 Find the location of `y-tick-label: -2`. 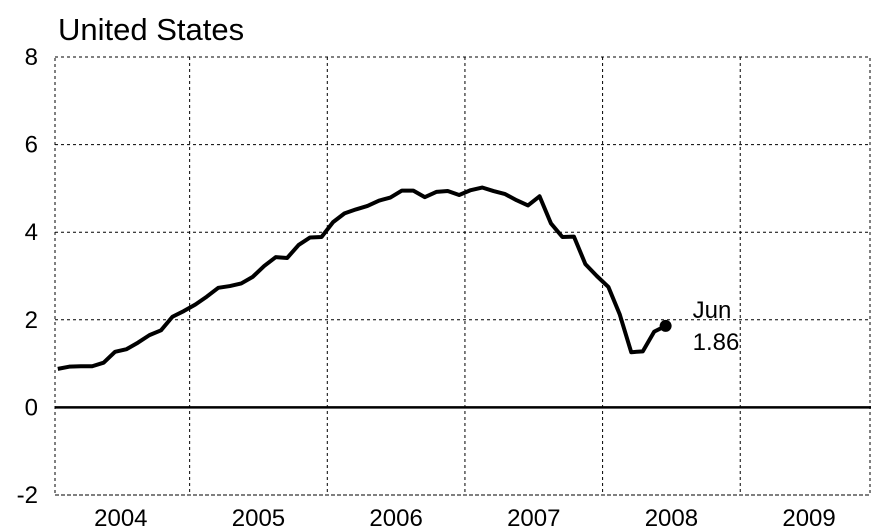

y-tick-label: -2 is located at coordinates (27, 495).